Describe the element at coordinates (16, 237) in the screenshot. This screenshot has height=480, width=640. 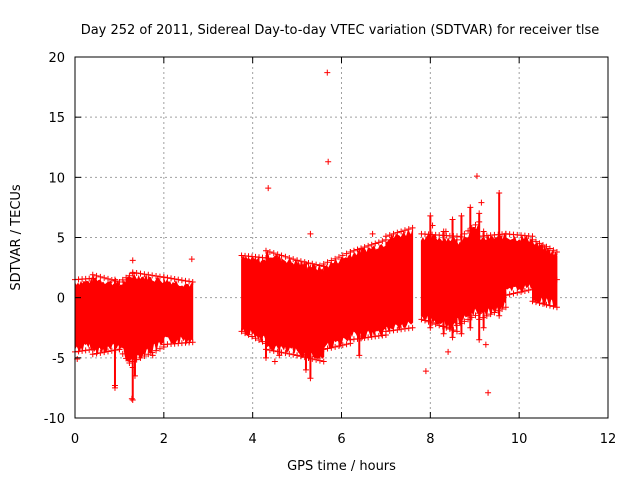
I see `y-axis-label: SDTVAR / TECUs` at that location.